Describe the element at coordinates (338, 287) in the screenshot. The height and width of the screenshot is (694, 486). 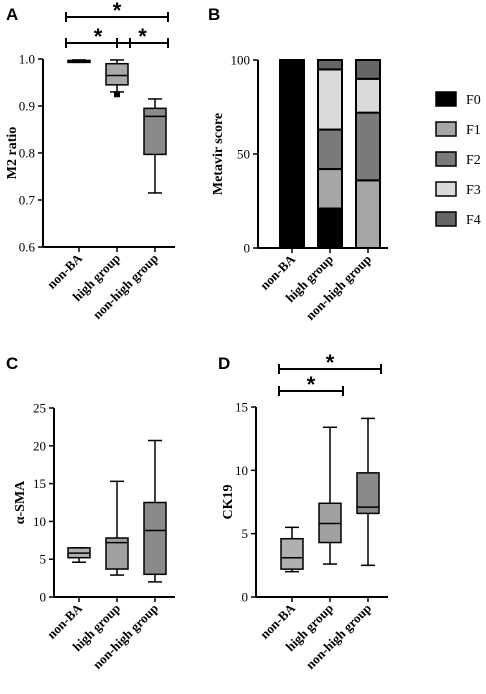
I see `chart-b-x-tick-label: non-high group` at that location.